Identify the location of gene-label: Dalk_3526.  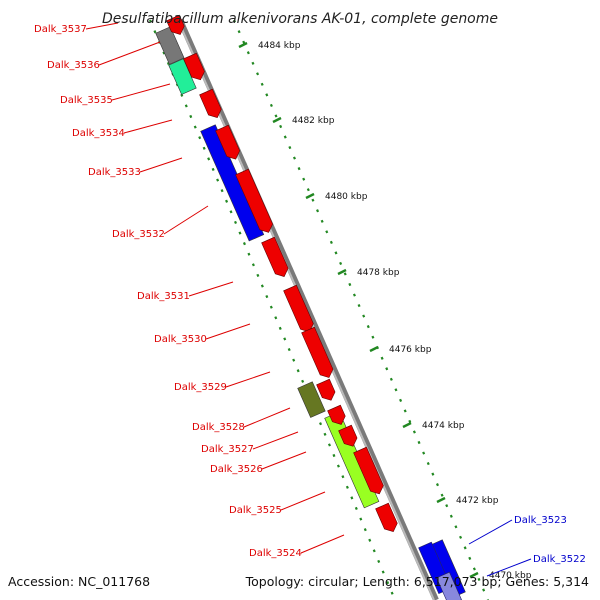
(236, 469).